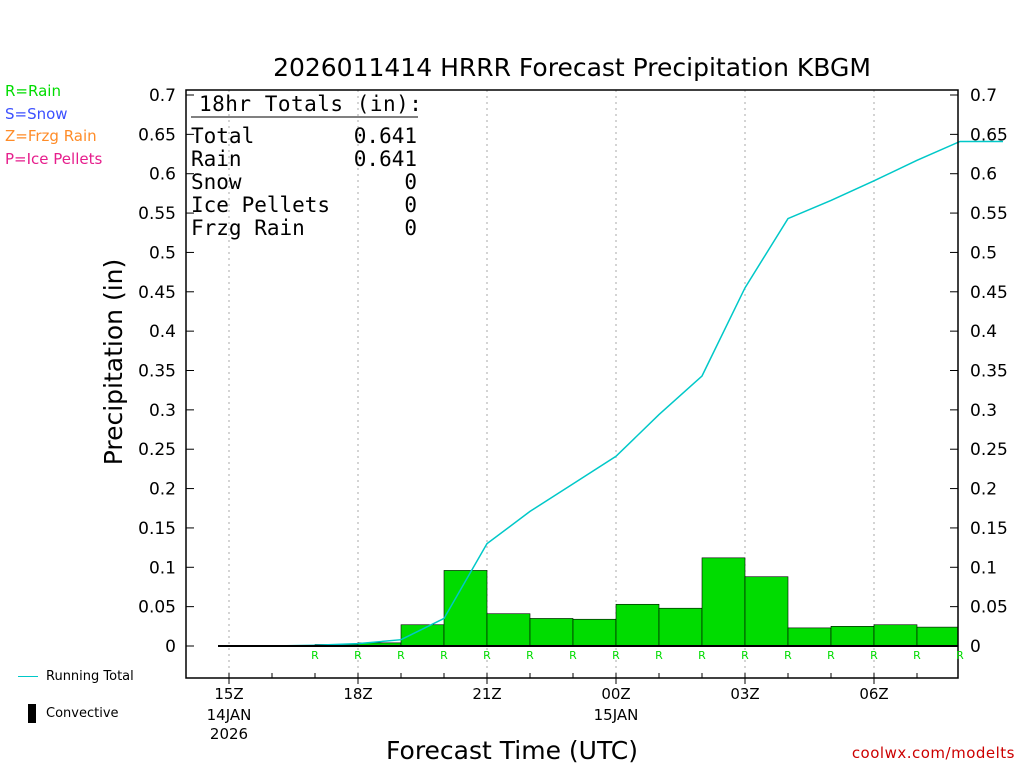  What do you see at coordinates (157, 214) in the screenshot?
I see `y-tick-label-left: 0.55` at bounding box center [157, 214].